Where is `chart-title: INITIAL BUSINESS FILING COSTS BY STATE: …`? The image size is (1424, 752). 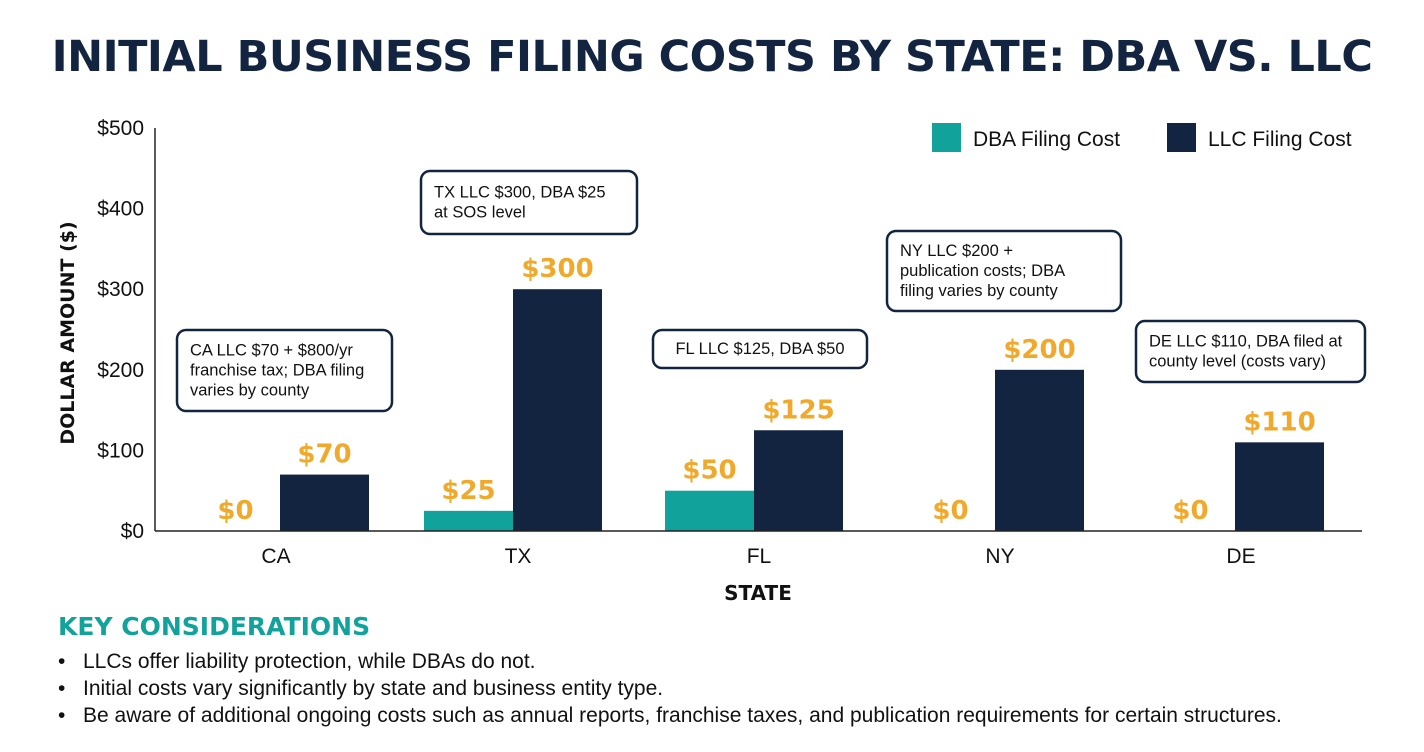 chart-title: INITIAL BUSINESS FILING COSTS BY STATE: … is located at coordinates (712, 57).